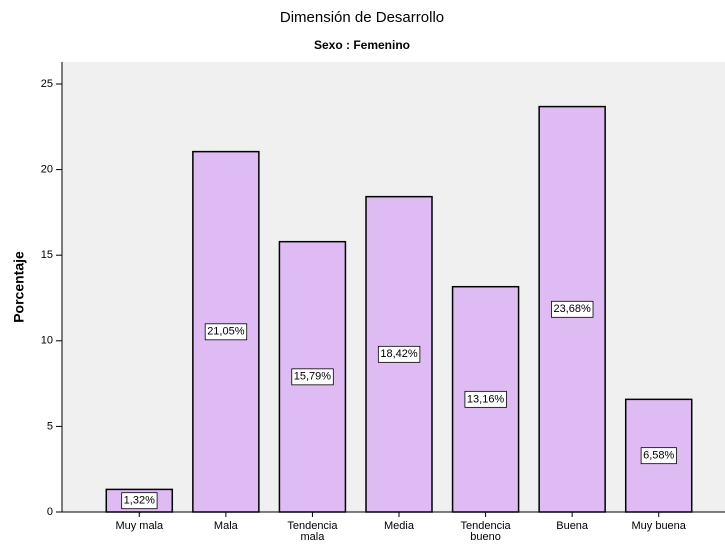  What do you see at coordinates (139, 526) in the screenshot?
I see `x-tick-label: Muy mala` at bounding box center [139, 526].